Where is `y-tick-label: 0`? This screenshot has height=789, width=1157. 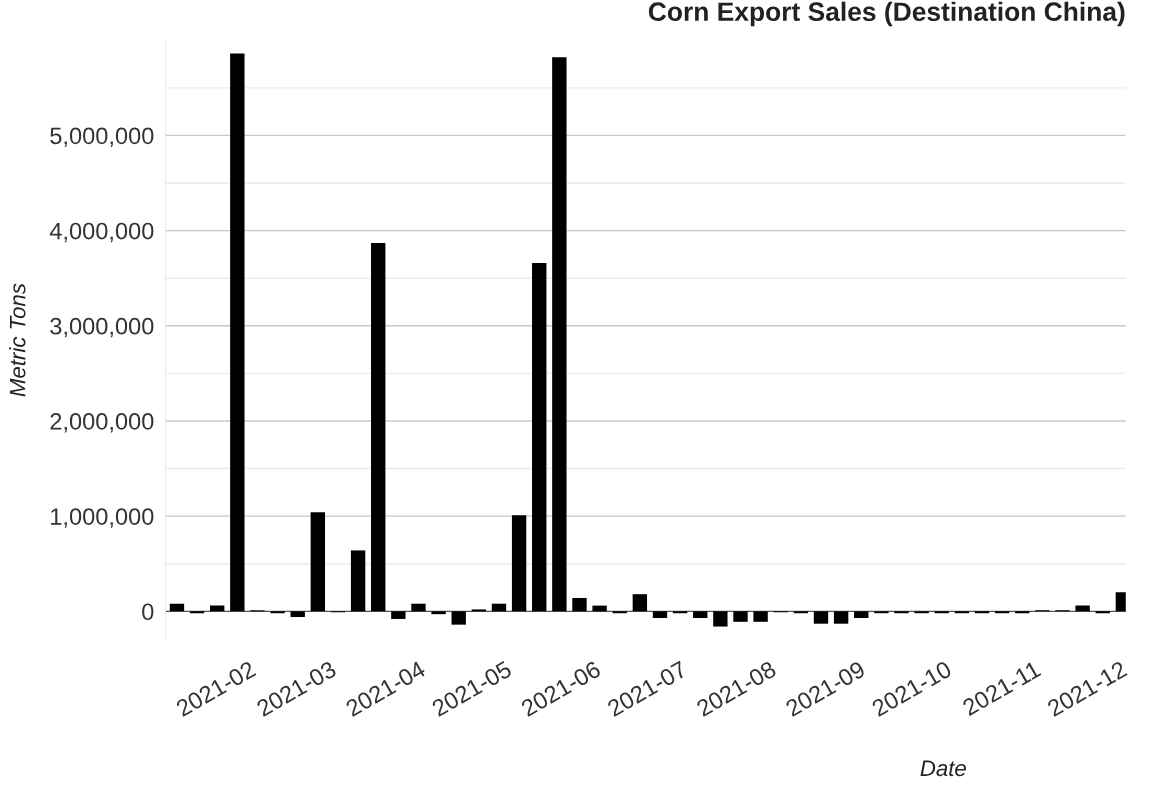
y-tick-label: 0 is located at coordinates (148, 612).